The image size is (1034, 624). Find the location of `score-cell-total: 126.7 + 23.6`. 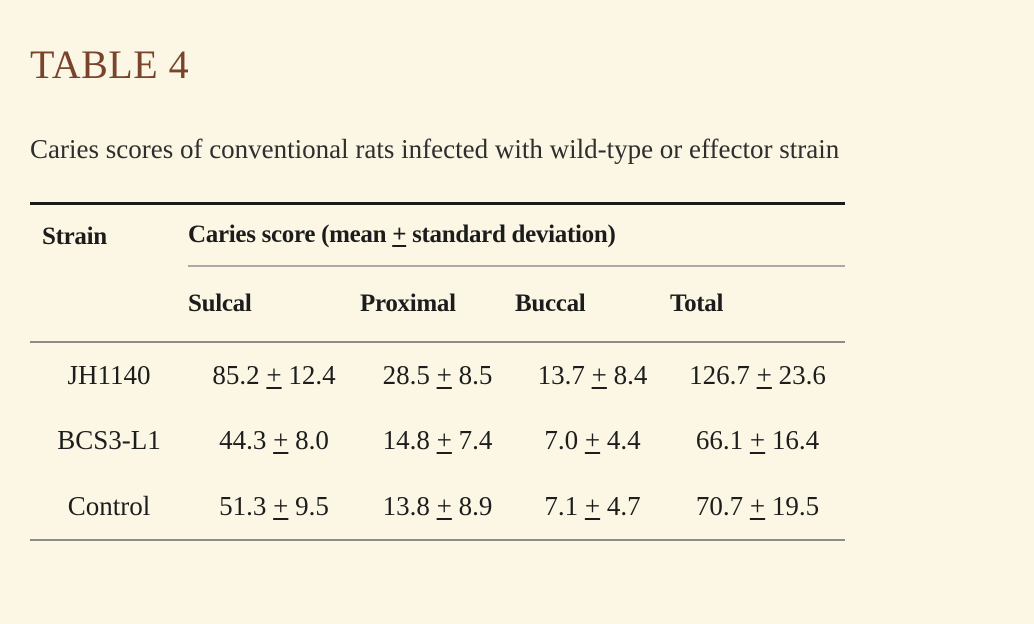

score-cell-total: 126.7 + 23.6 is located at coordinates (757, 374).